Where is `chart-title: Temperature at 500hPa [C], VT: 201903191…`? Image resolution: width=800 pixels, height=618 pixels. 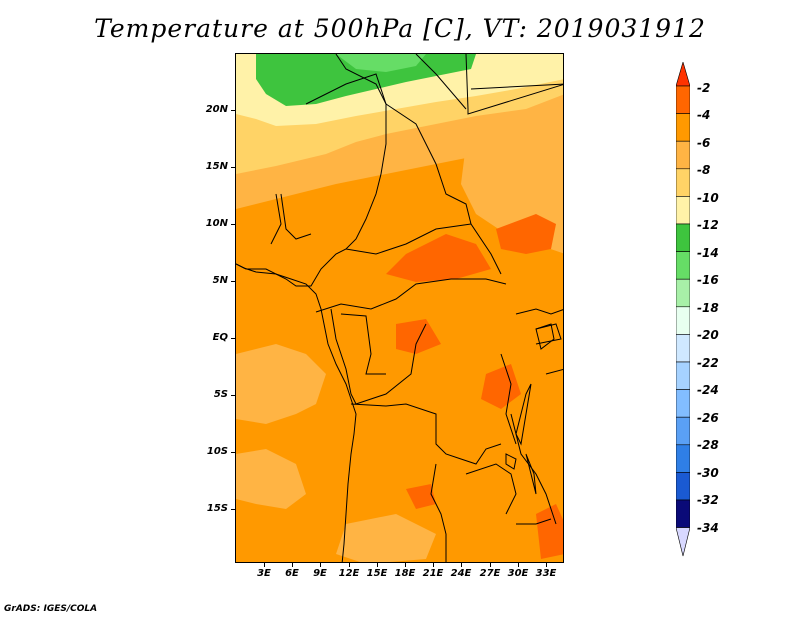
chart-title: Temperature at 500hPa [C], VT: 201903191… is located at coordinates (400, 28).